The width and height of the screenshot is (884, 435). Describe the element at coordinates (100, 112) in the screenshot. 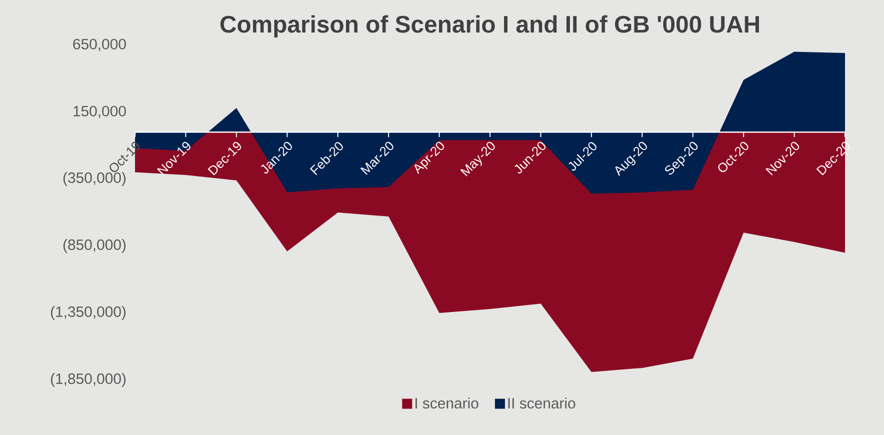

I see `y-tick-label: 150,000` at that location.